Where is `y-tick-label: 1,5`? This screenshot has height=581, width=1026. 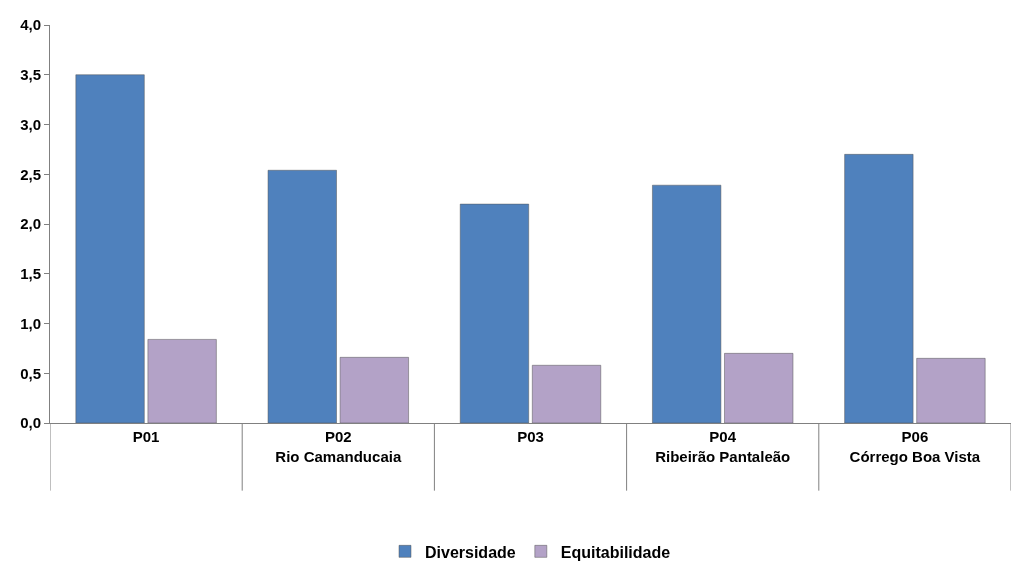 y-tick-label: 1,5 is located at coordinates (30, 273).